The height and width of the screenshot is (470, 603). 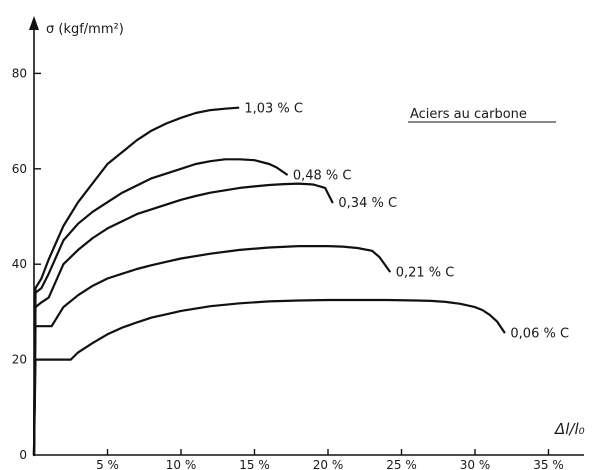 I want to click on series-label: 0,21 % C, so click(x=425, y=272).